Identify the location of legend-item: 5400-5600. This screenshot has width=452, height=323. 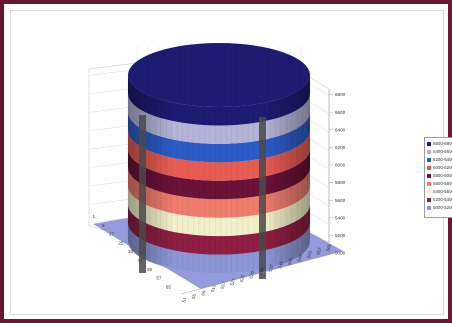
(439, 192).